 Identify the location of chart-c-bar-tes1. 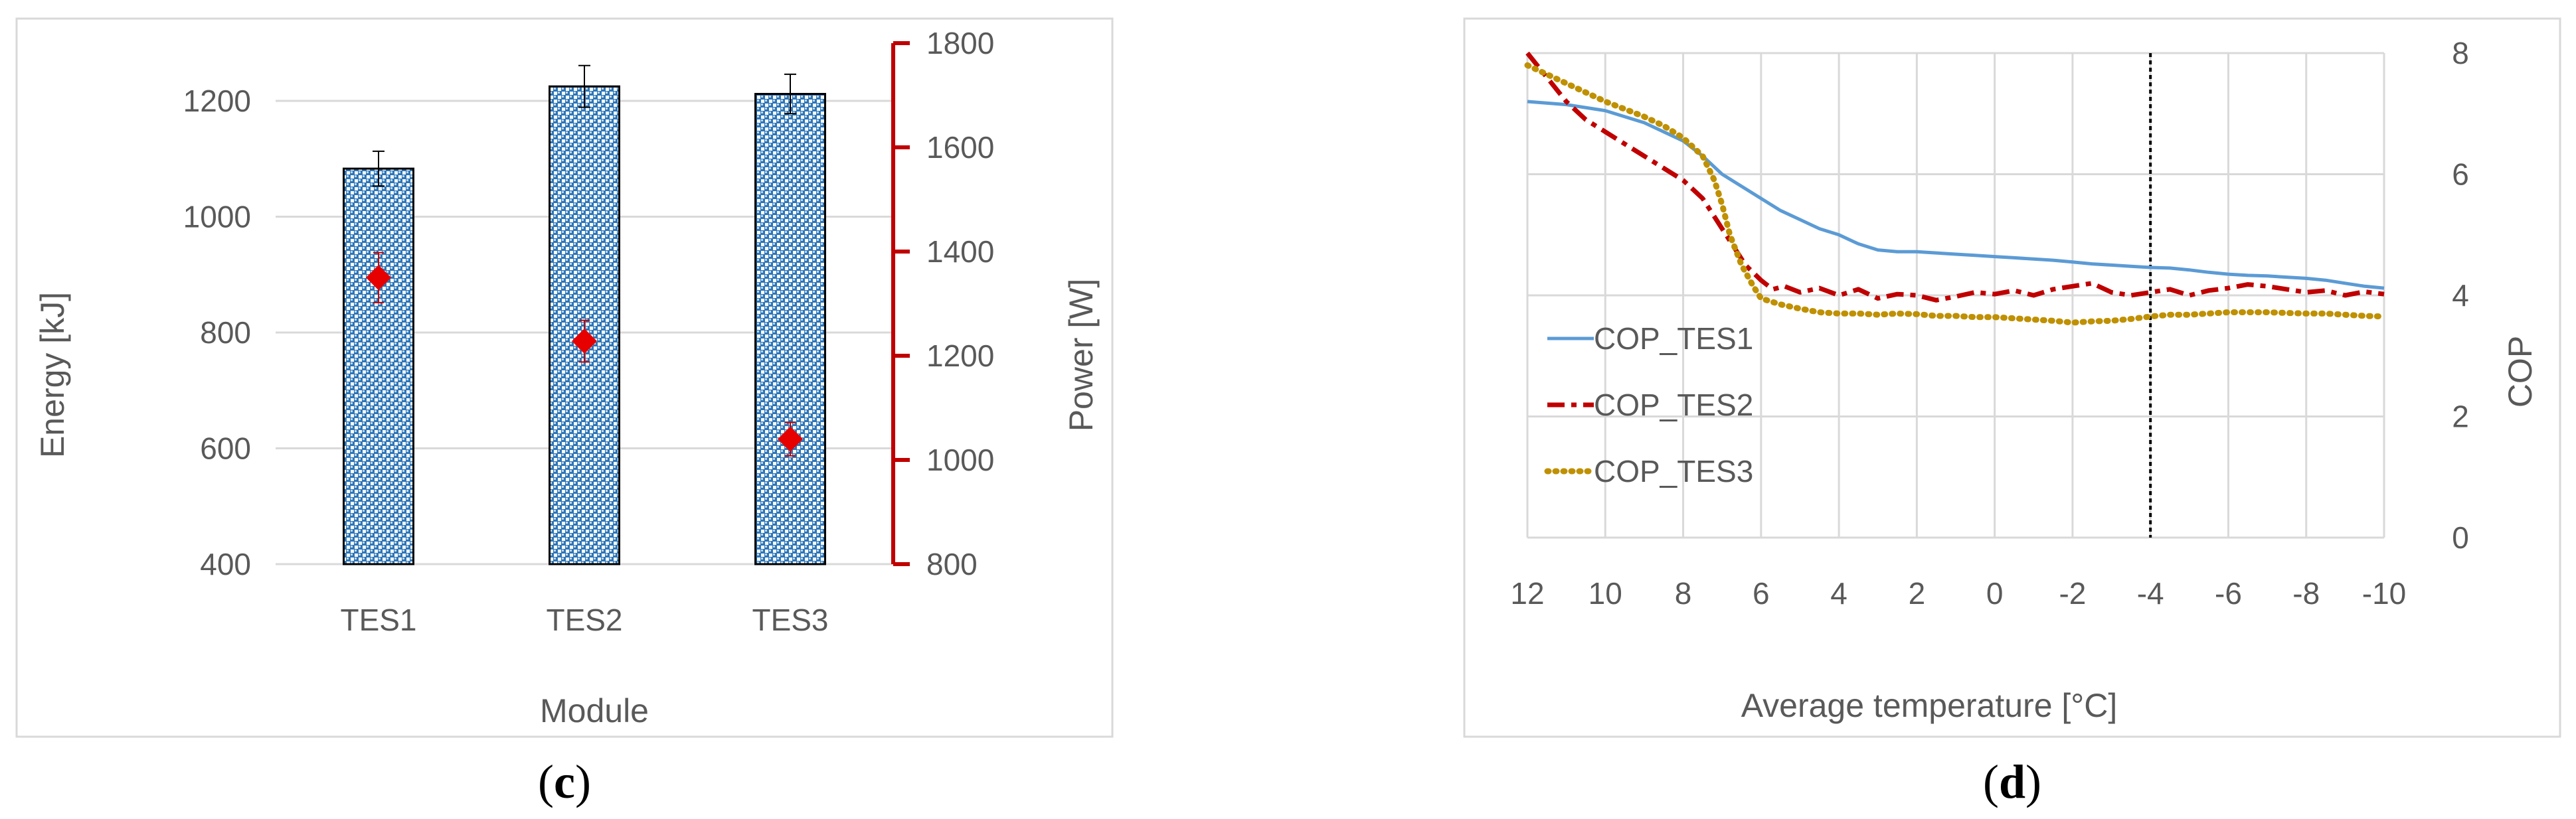
(378, 366).